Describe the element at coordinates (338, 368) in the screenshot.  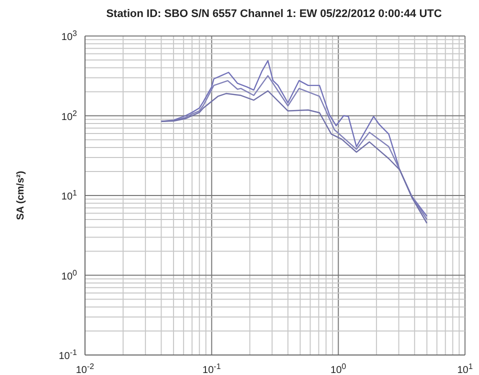
I see `x-tick-label: 10$^{0}$` at that location.